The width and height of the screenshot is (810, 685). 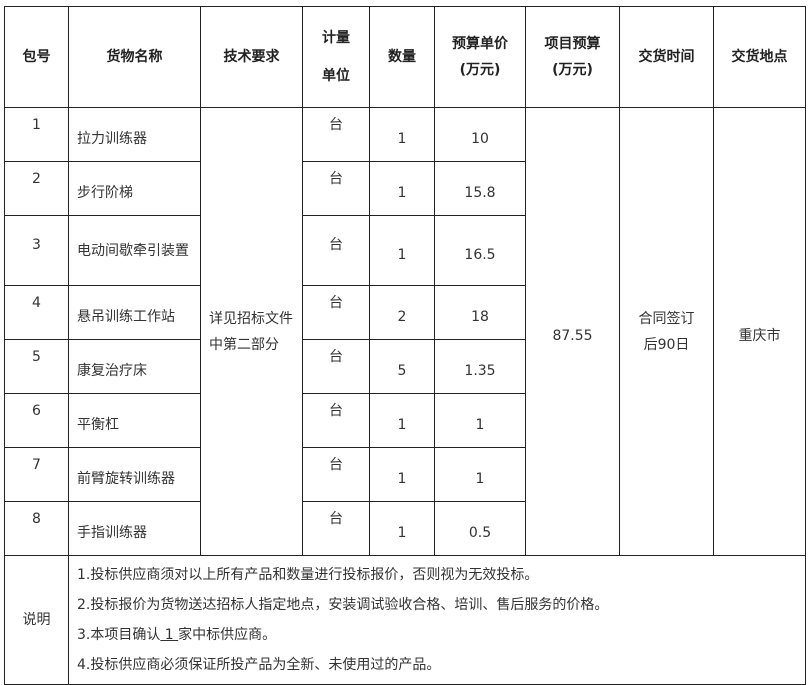 What do you see at coordinates (36, 620) in the screenshot?
I see `notes-label: 说明` at bounding box center [36, 620].